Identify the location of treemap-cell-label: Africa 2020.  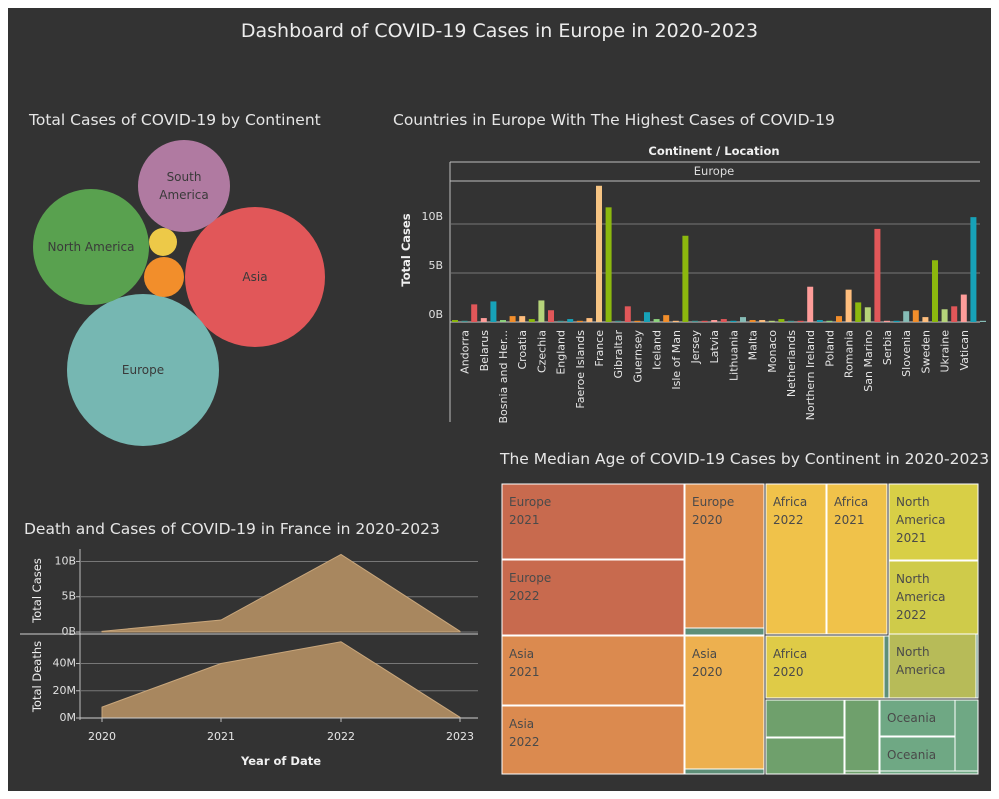
(790, 663).